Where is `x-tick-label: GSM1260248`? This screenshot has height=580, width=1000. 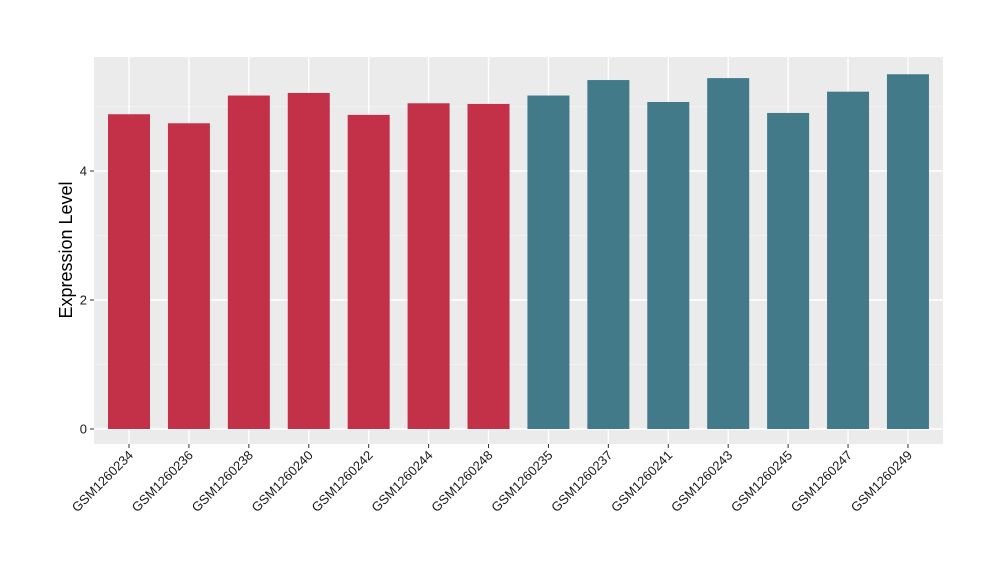
x-tick-label: GSM1260248 is located at coordinates (461, 481).